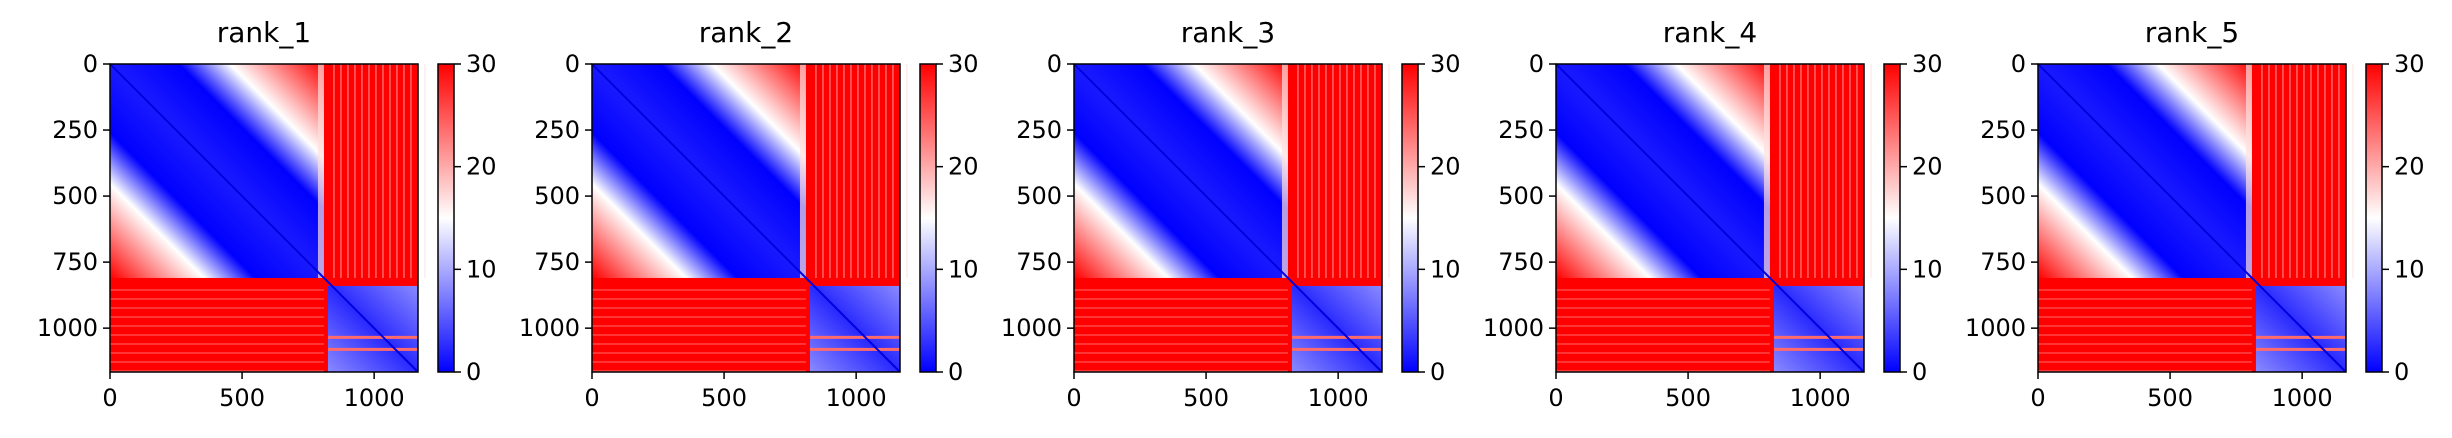  I want to click on chart-title: rank_1, so click(264, 32).